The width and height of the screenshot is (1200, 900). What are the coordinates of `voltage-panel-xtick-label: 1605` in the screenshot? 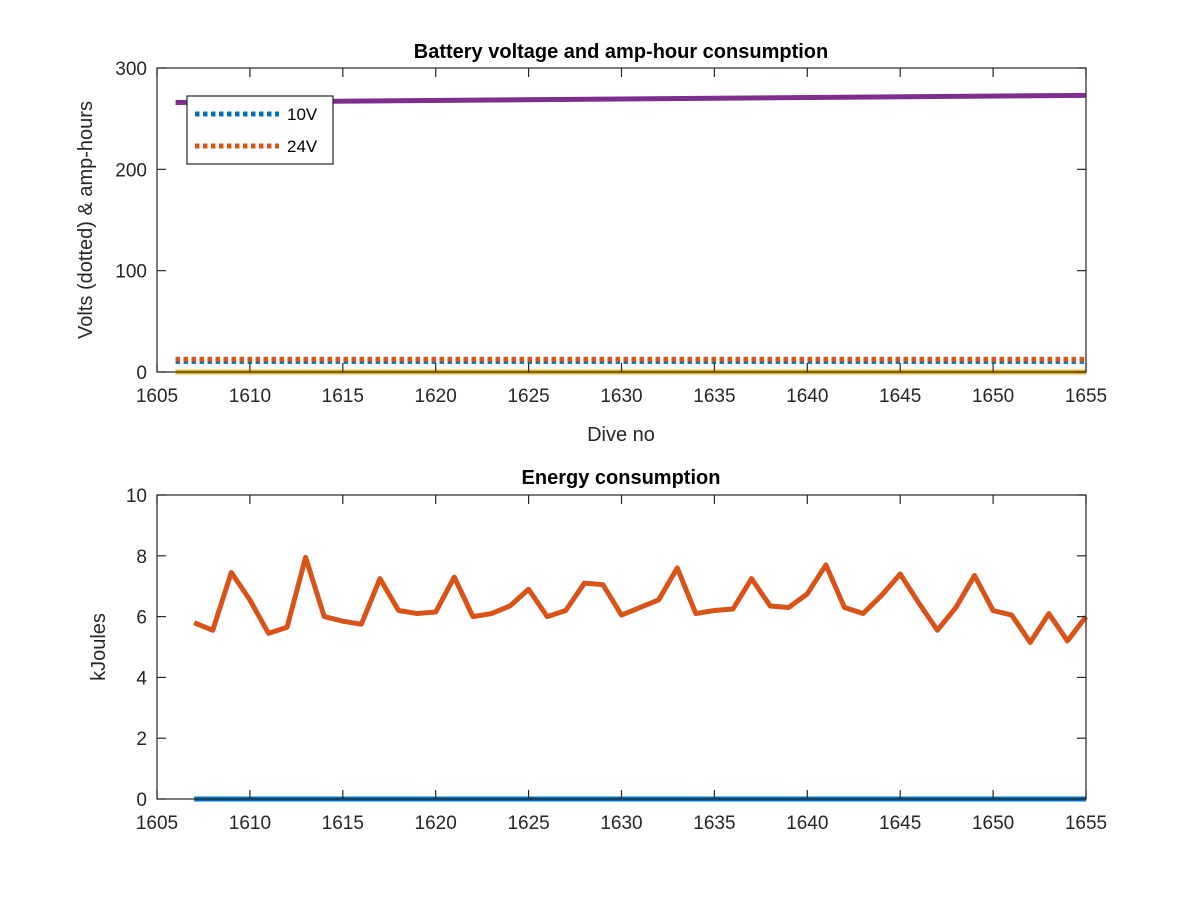 It's located at (157, 396).